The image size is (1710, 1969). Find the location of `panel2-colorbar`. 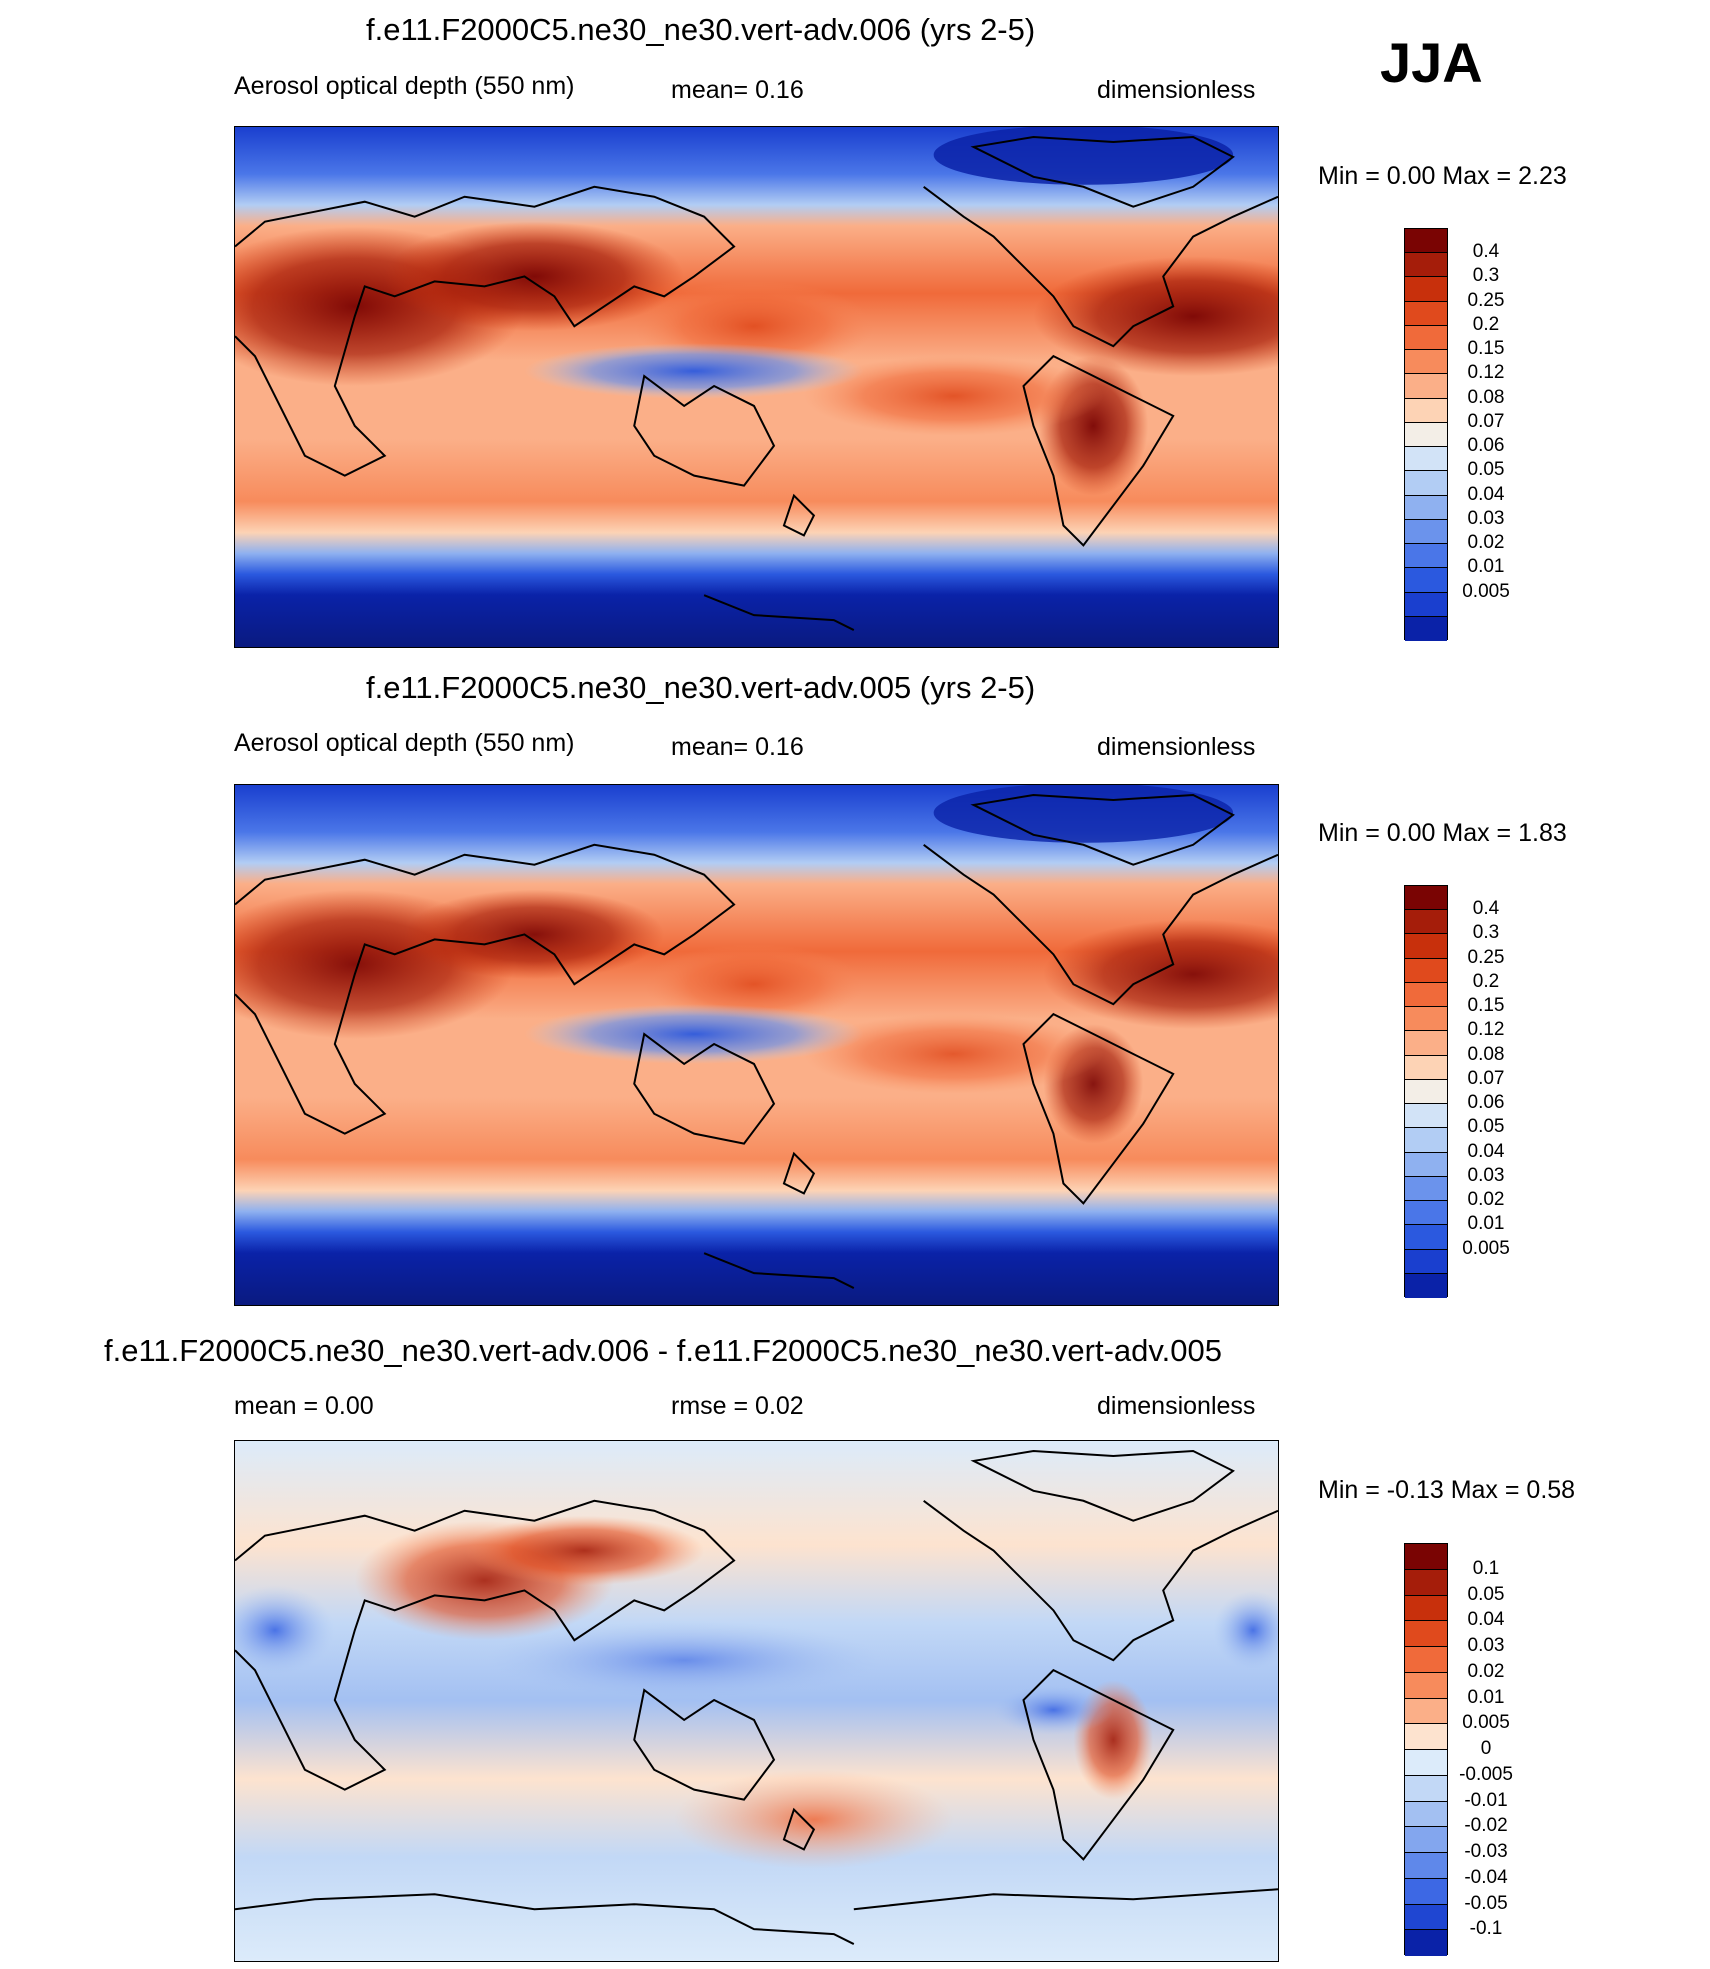

panel2-colorbar is located at coordinates (1426, 1091).